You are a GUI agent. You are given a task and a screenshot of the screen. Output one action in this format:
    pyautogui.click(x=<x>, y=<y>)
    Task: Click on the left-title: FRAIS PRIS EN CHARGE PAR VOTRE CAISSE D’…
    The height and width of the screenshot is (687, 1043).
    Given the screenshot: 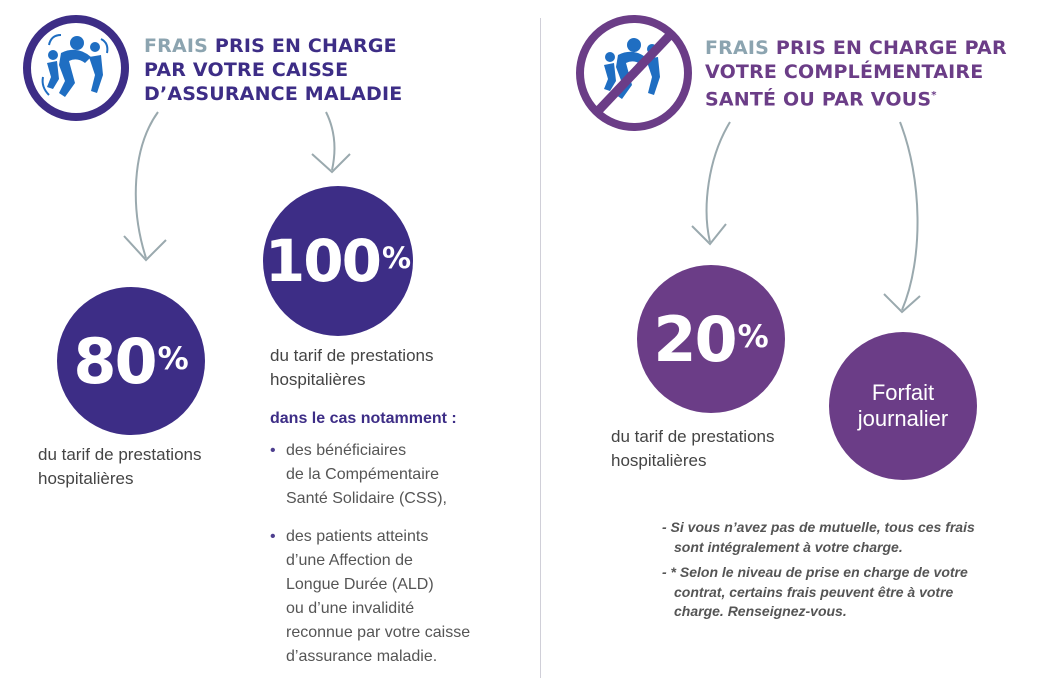 What is the action you would take?
    pyautogui.click(x=294, y=70)
    